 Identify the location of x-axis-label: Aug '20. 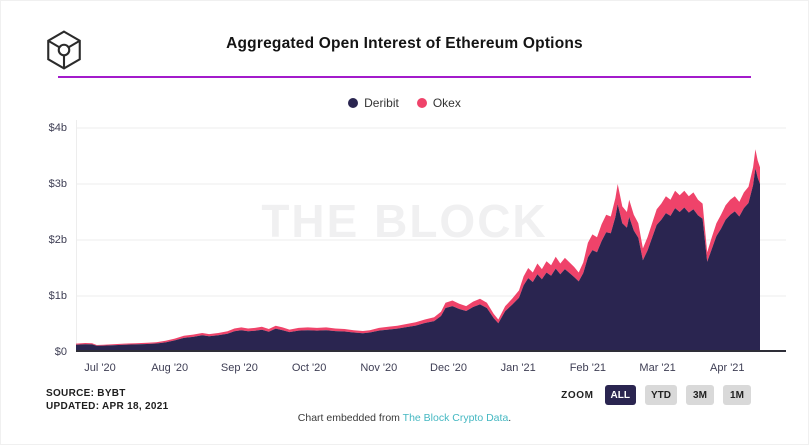
(170, 368).